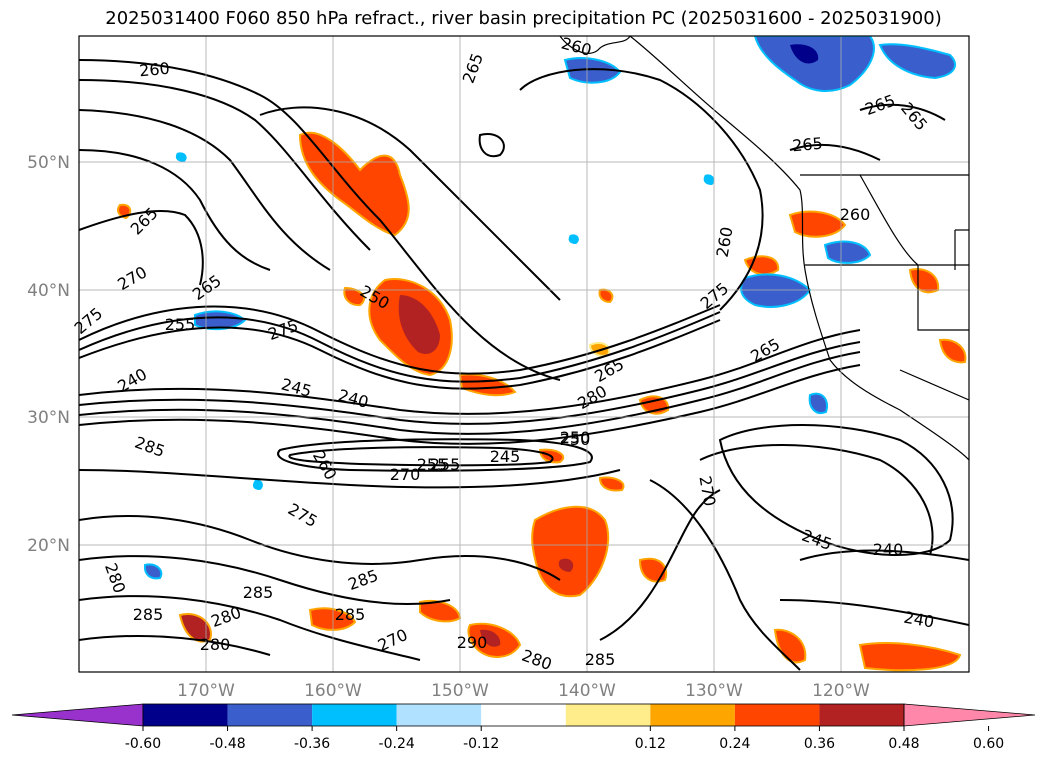 This screenshot has height=765, width=1047. What do you see at coordinates (405, 474) in the screenshot?
I see `contour-label: 270` at bounding box center [405, 474].